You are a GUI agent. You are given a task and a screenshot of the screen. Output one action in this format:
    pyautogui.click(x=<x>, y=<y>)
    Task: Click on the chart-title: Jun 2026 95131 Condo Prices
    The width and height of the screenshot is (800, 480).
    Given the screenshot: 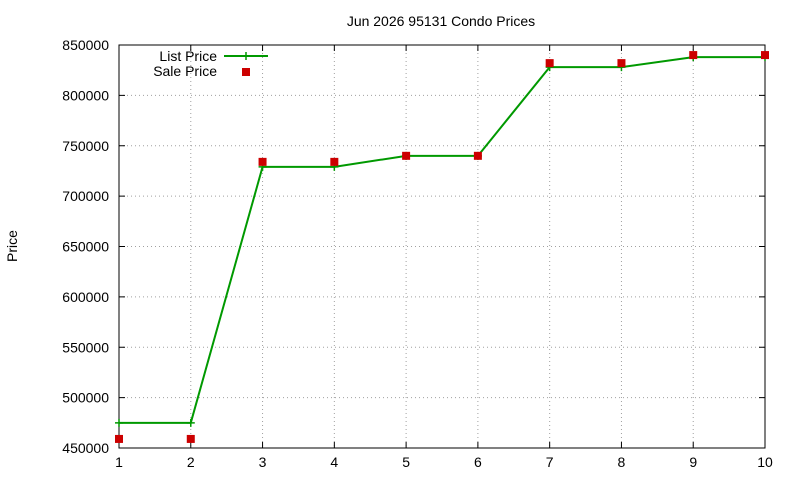 What is the action you would take?
    pyautogui.click(x=441, y=21)
    